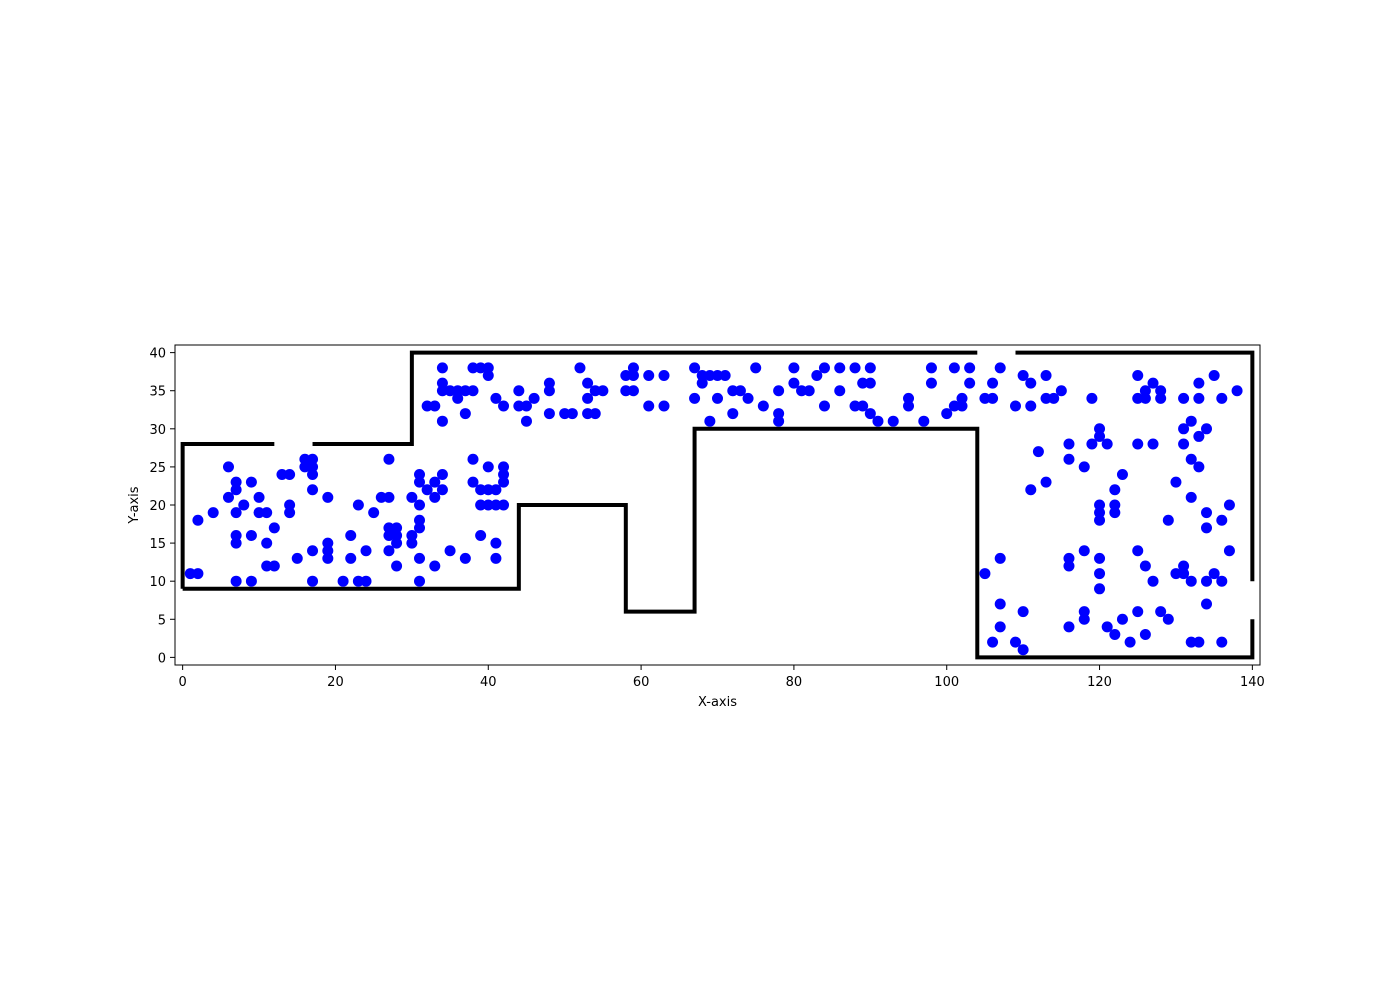 This screenshot has height=1000, width=1400. I want to click on y-tick-label: 30, so click(157, 430).